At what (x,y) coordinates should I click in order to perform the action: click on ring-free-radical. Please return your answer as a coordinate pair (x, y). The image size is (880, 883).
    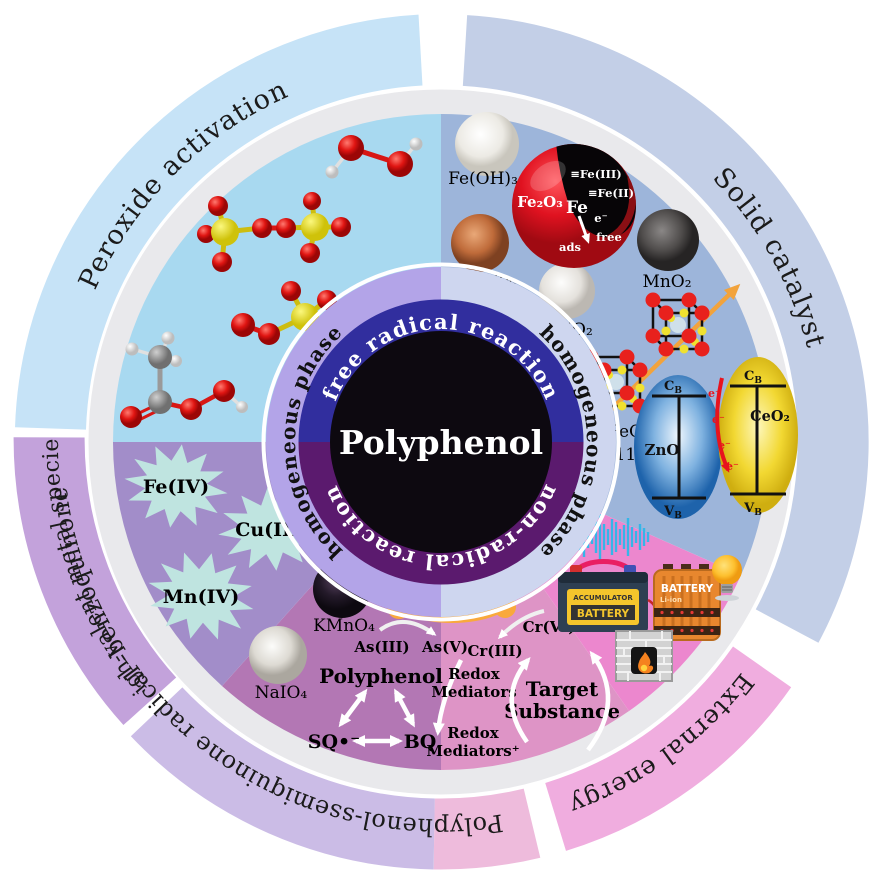
    Looking at the image, I should click on (441, 371).